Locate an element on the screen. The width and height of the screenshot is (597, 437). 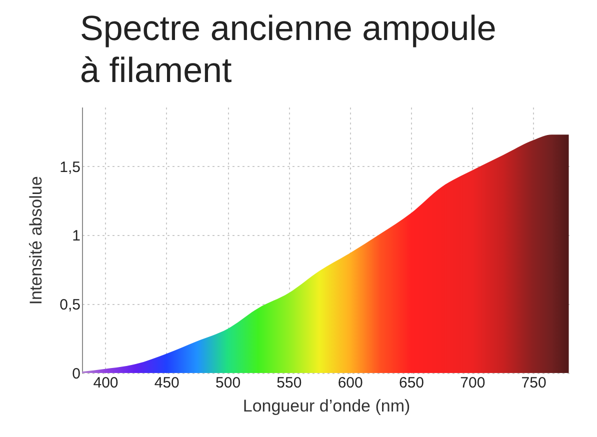
x-tick-label: 700 is located at coordinates (473, 383).